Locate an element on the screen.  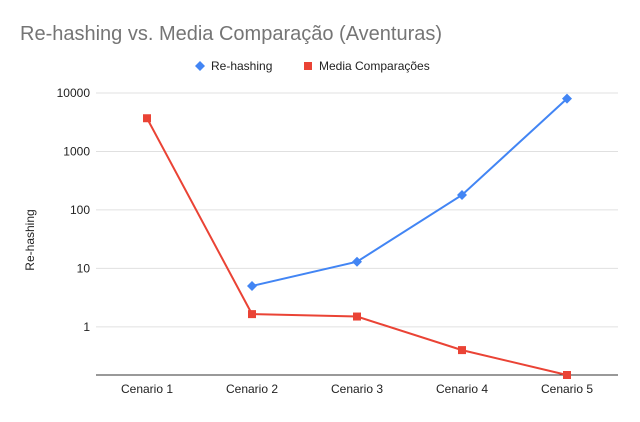
x-tick-label: Cenario 2 is located at coordinates (252, 389).